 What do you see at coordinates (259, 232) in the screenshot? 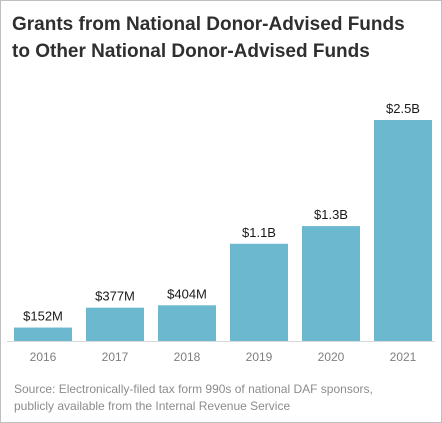
I see `data-label-2019: $1.1B` at bounding box center [259, 232].